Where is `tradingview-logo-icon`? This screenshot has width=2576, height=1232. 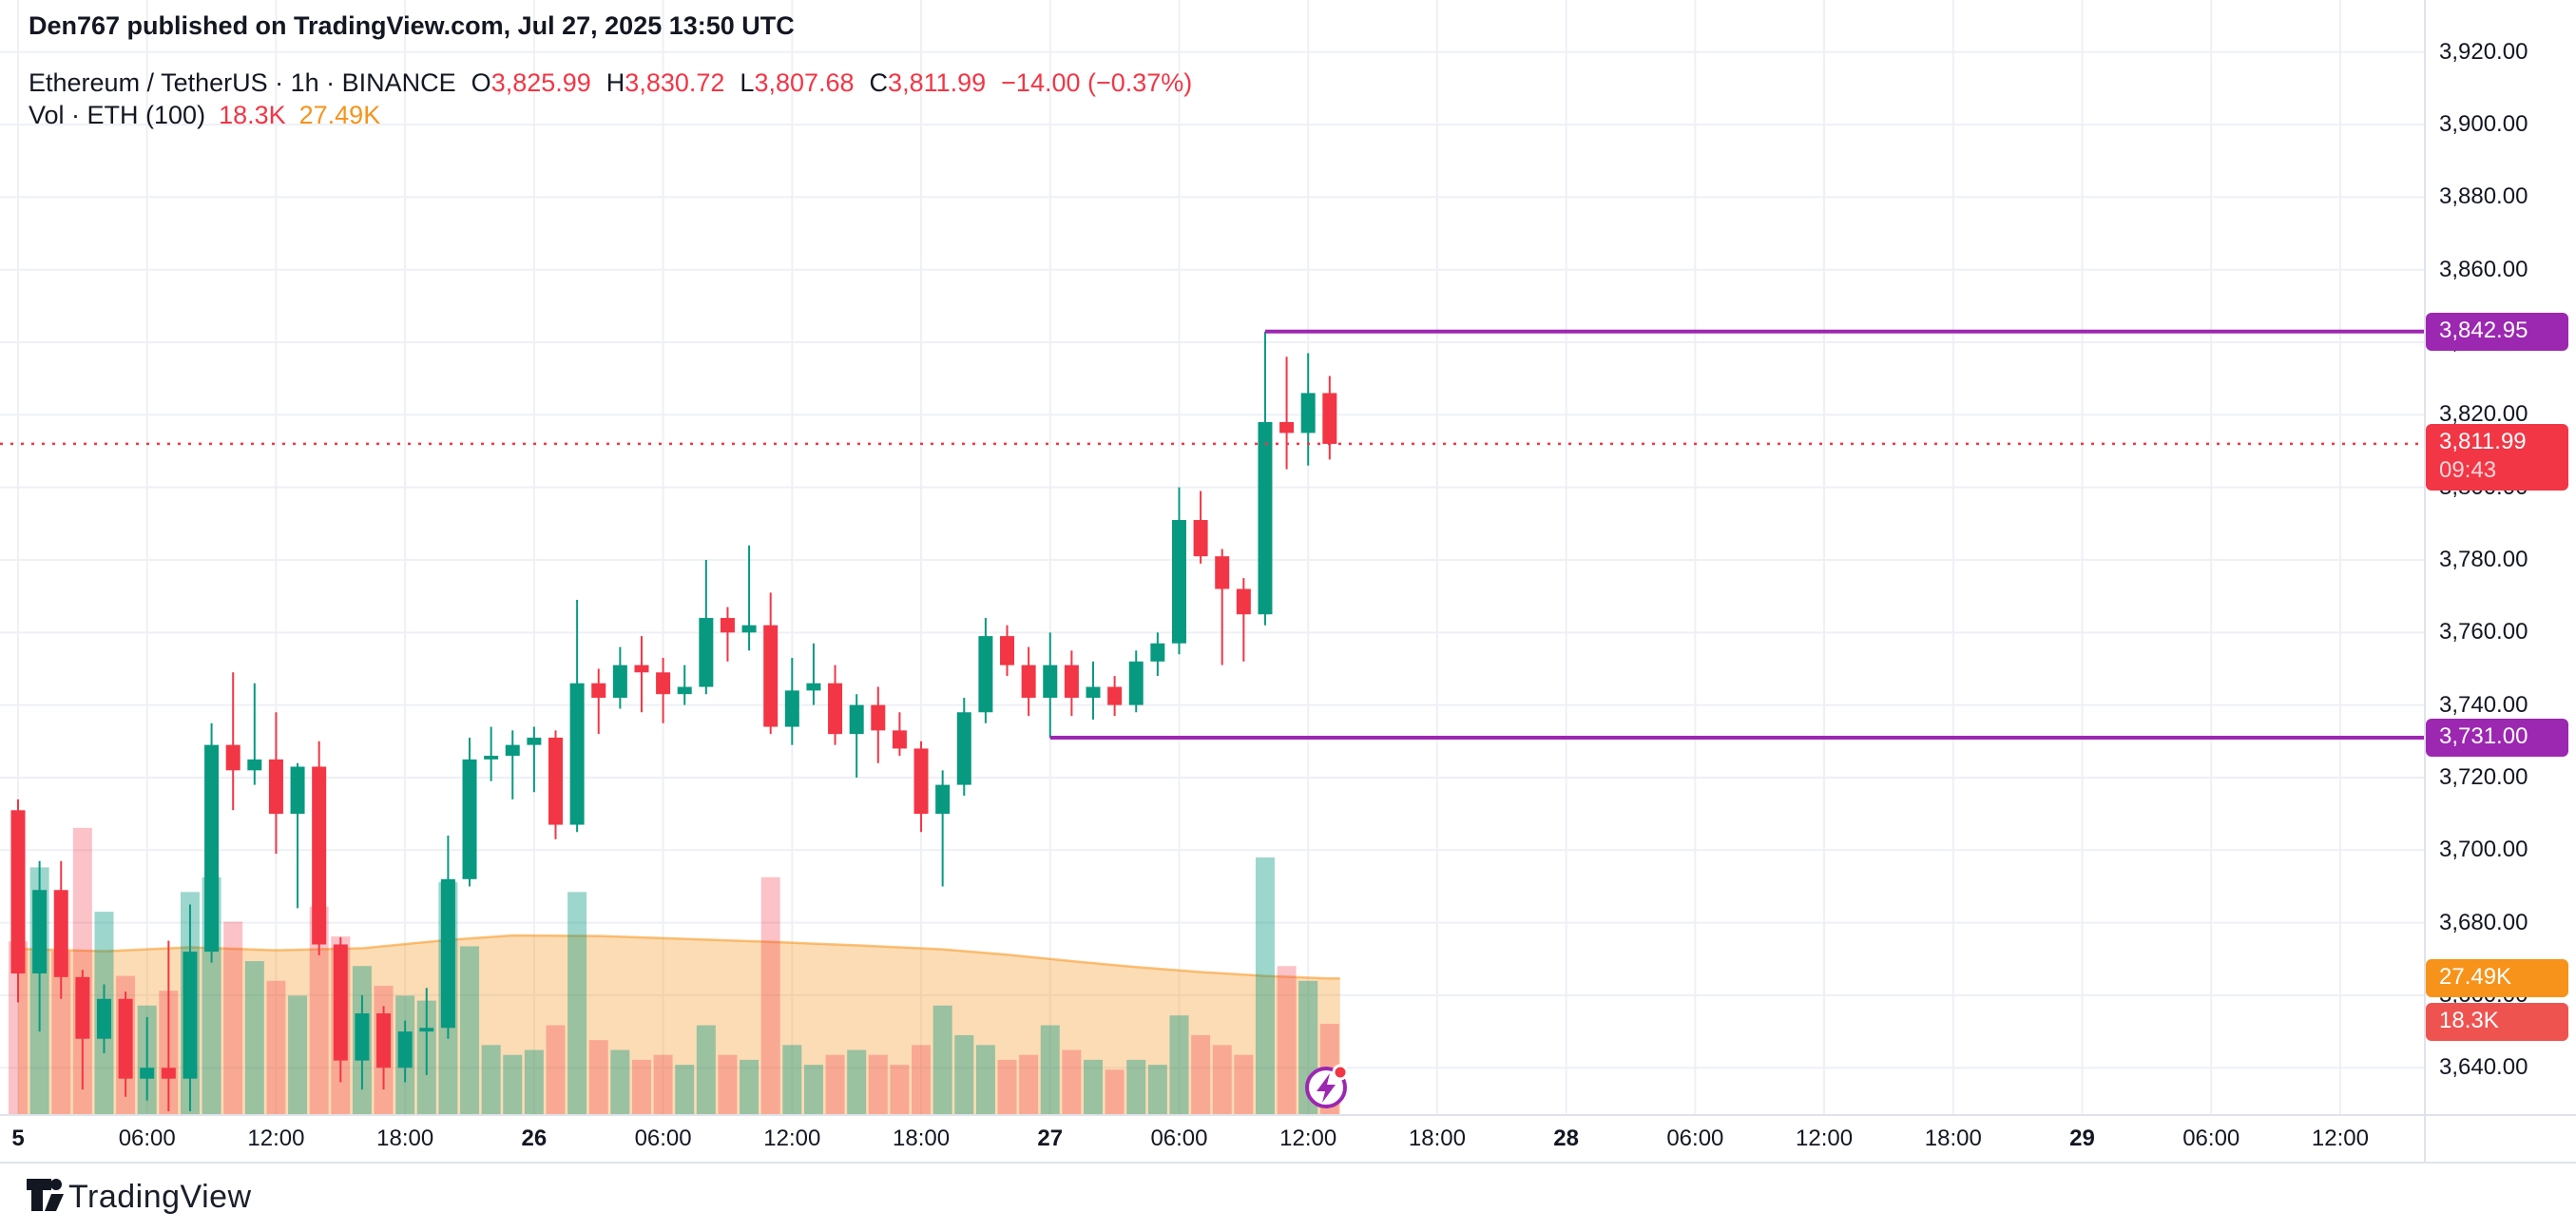 tradingview-logo-icon is located at coordinates (46, 1195).